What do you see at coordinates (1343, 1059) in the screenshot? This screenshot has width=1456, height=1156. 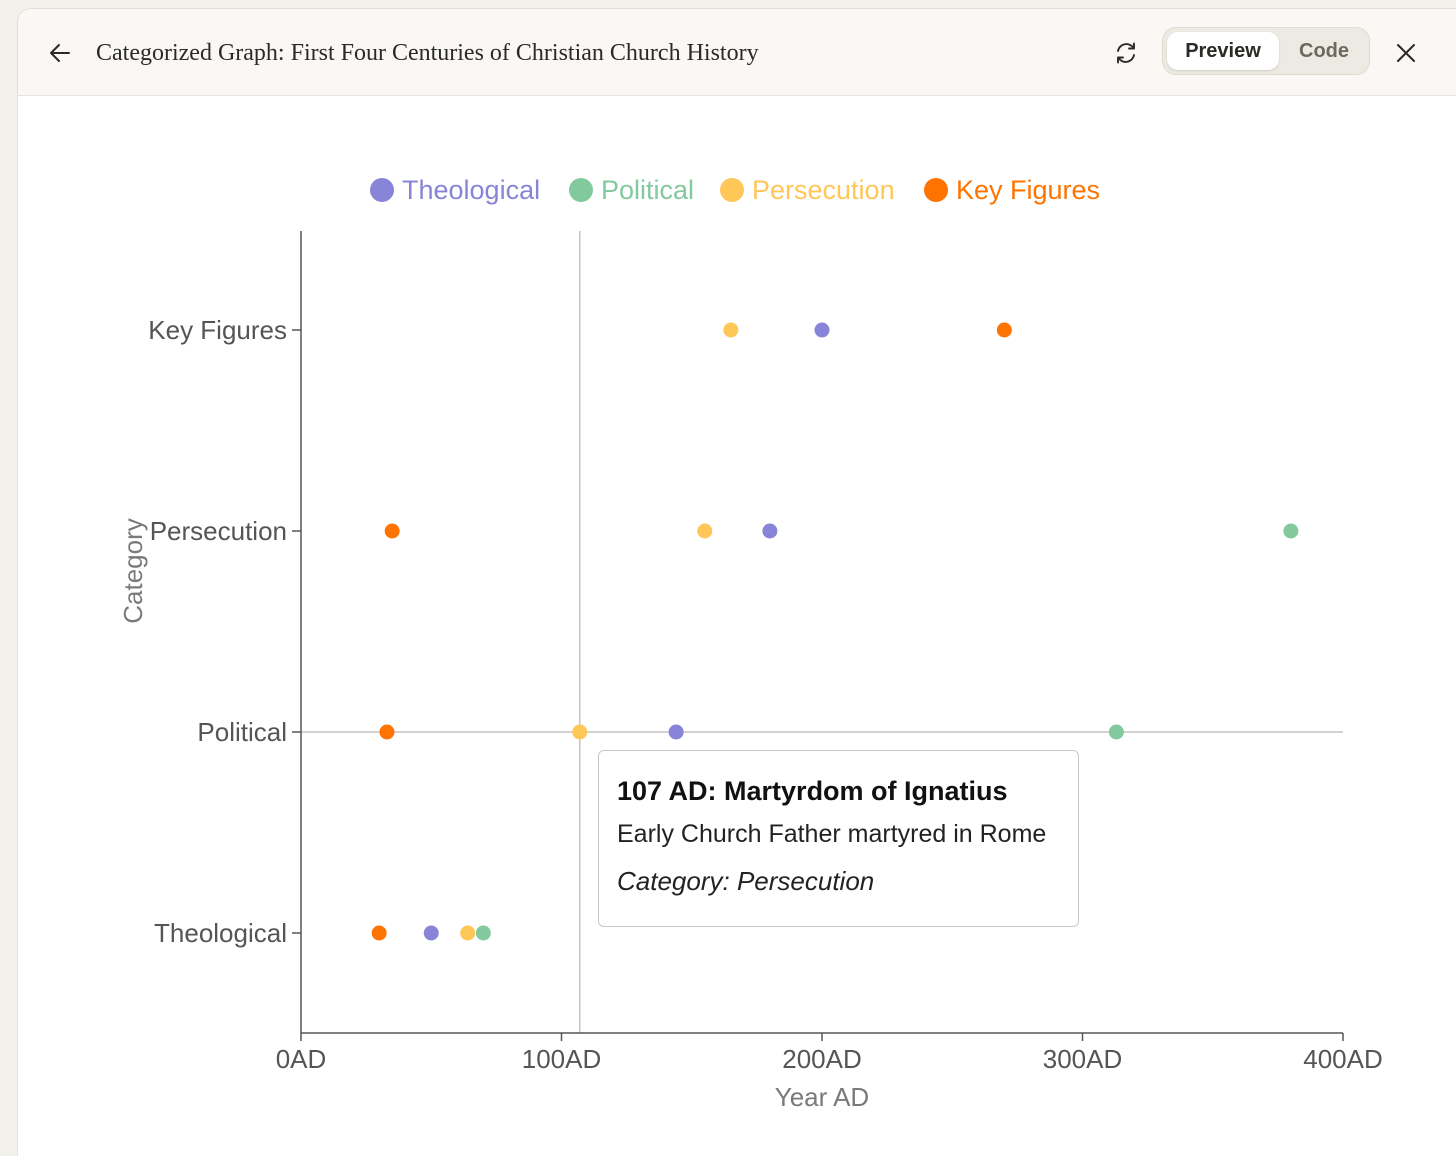 I see `x-tick-label: 400AD` at bounding box center [1343, 1059].